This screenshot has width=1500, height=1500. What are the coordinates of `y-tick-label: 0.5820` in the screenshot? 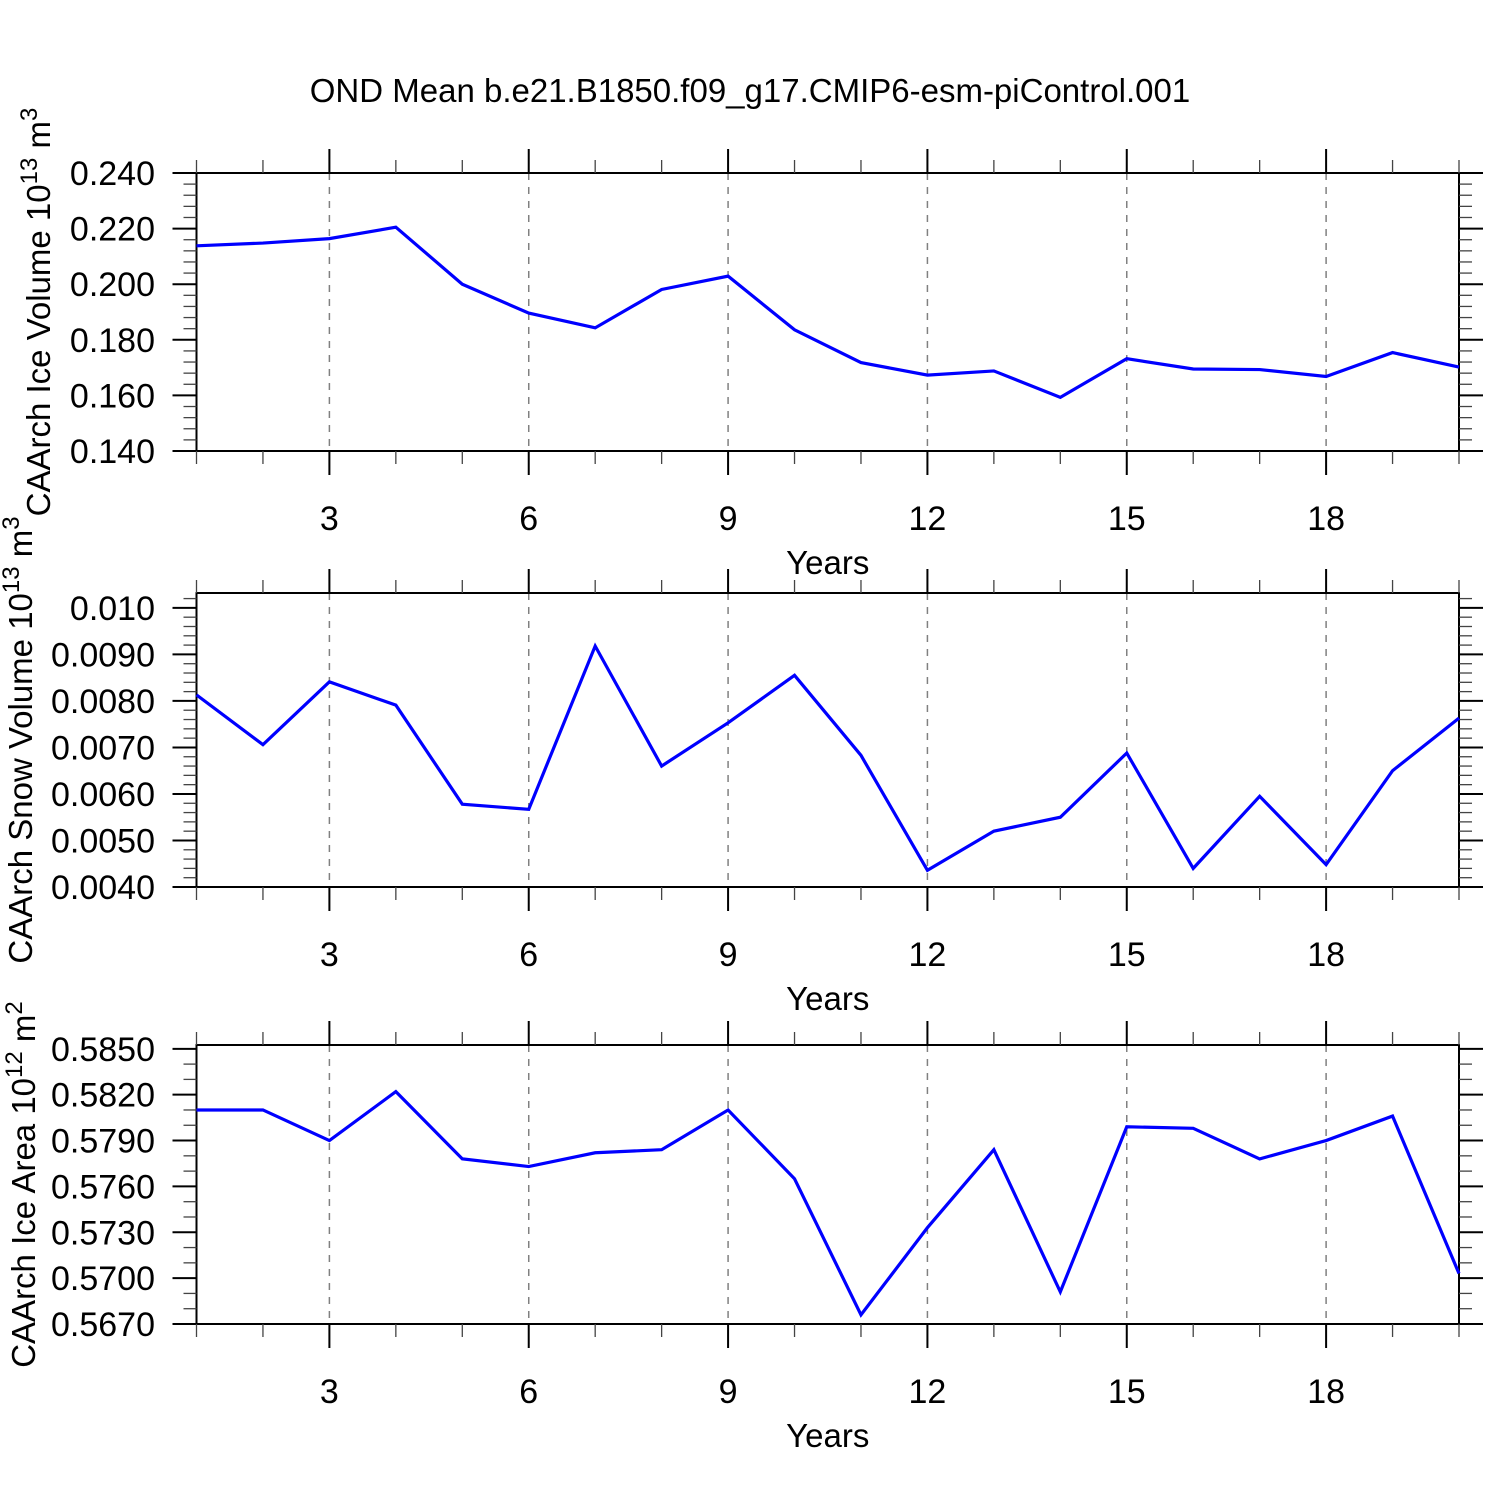 It's located at (103, 1096).